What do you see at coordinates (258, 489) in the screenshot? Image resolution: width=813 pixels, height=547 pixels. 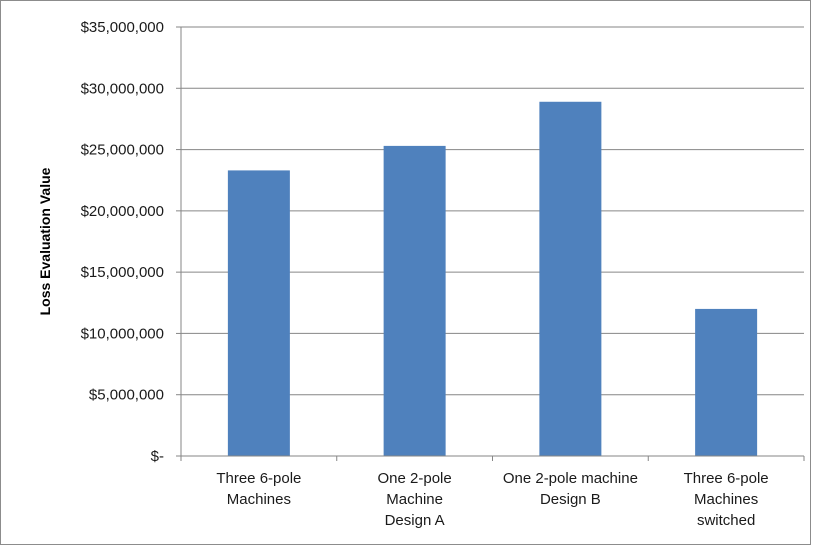 I see `x-tick-label: Three 6-pole Machines` at bounding box center [258, 489].